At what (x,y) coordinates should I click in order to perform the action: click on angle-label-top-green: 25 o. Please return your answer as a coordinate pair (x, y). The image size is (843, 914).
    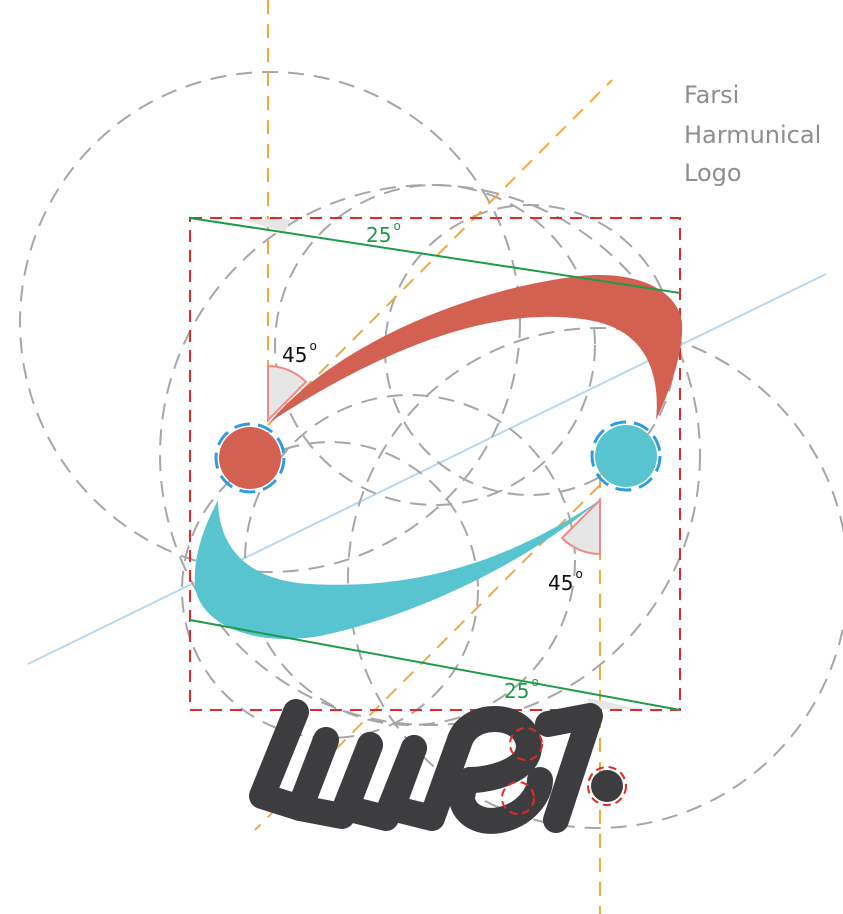
    Looking at the image, I should click on (383, 233).